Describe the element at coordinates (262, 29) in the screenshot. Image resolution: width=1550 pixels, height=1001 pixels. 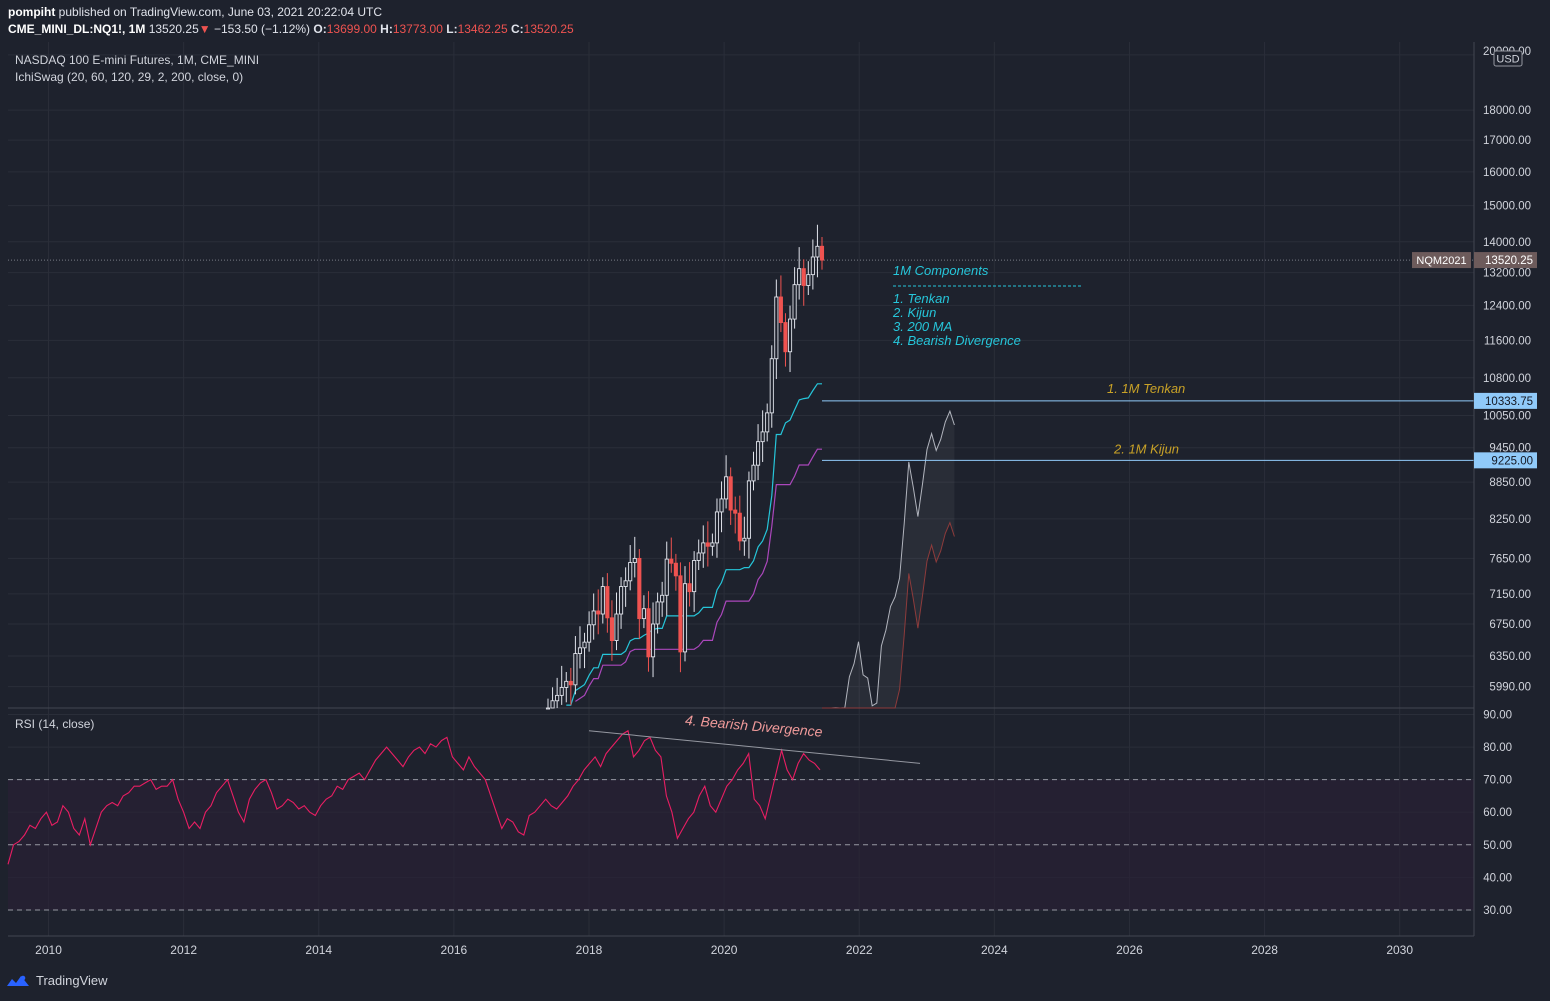
I see `price-change: −153.50 (−1.12%)` at that location.